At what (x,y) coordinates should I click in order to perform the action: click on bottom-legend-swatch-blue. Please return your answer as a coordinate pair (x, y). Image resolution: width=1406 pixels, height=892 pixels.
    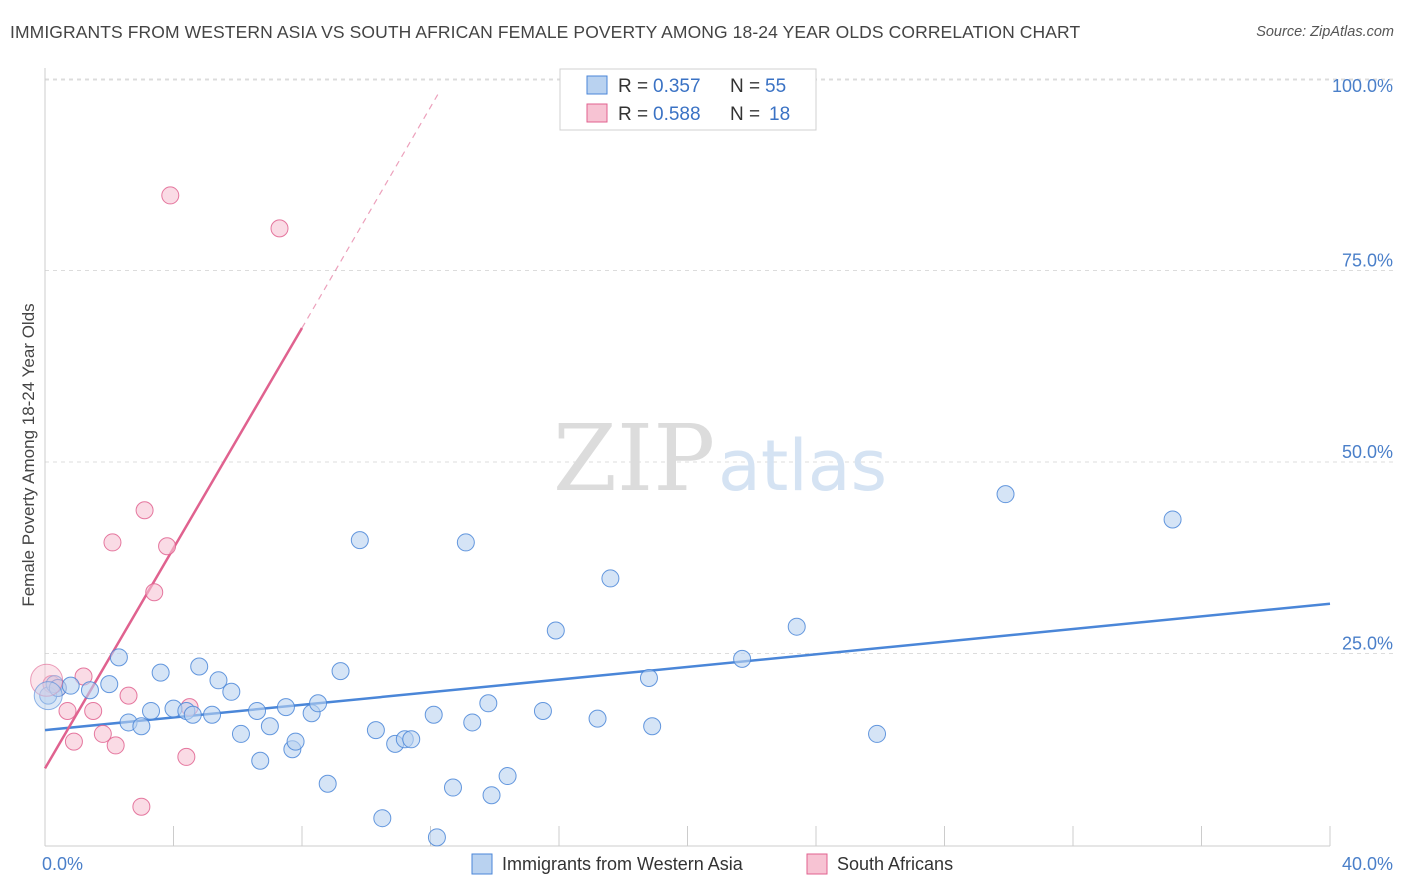
    Looking at the image, I should click on (482, 864).